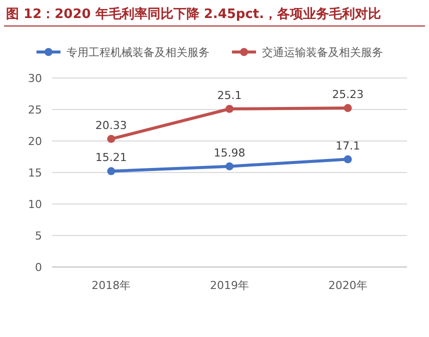 This screenshot has height=337, width=429. I want to click on y-tick-label: 30, so click(35, 78).